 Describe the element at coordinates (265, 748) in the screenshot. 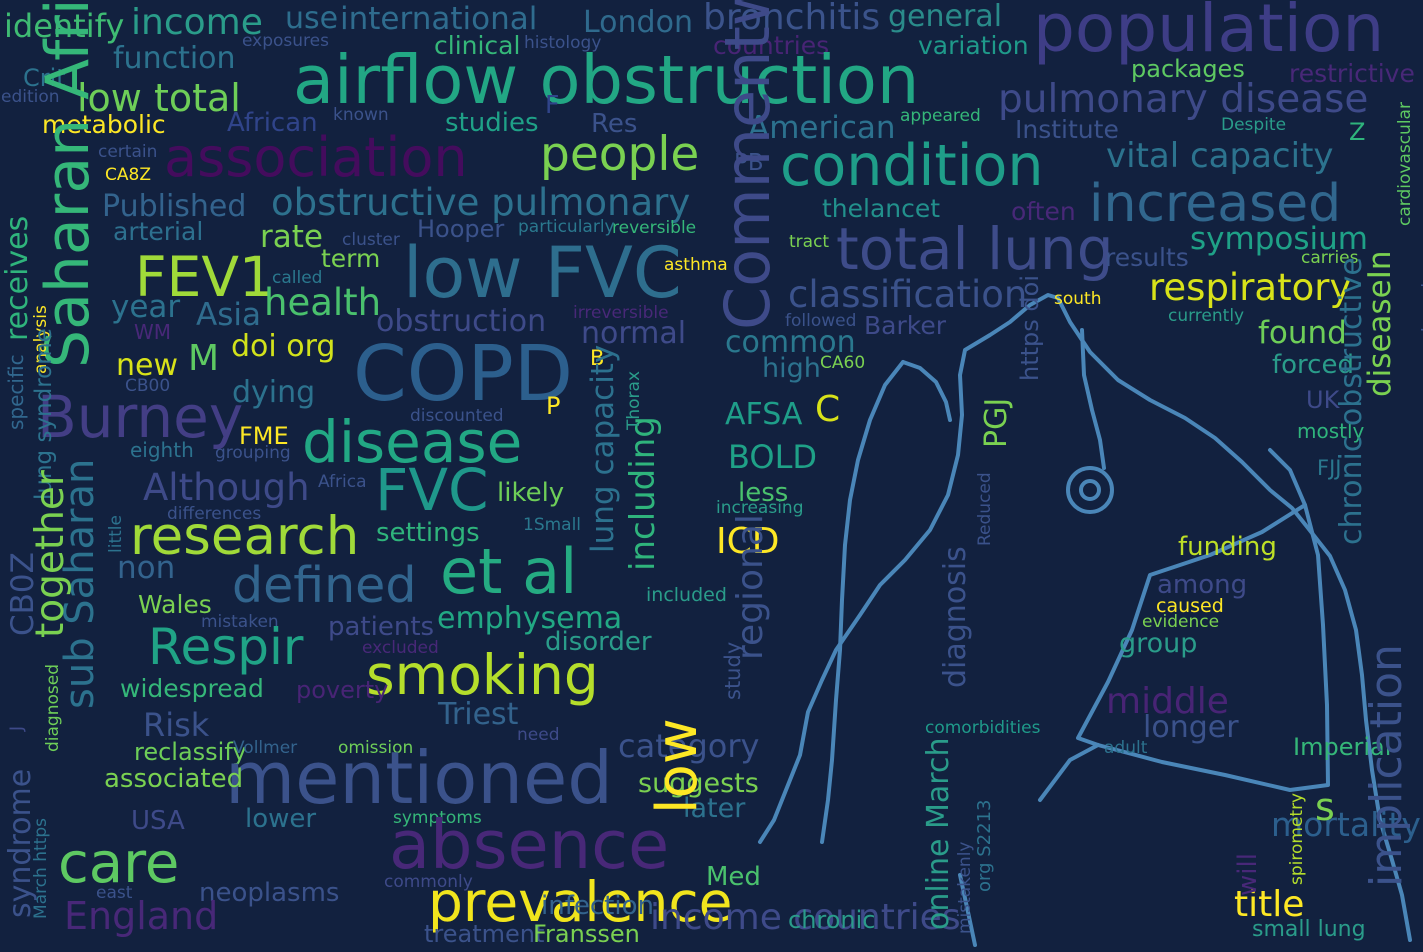

I see `word-vollmer: Vollmer` at that location.